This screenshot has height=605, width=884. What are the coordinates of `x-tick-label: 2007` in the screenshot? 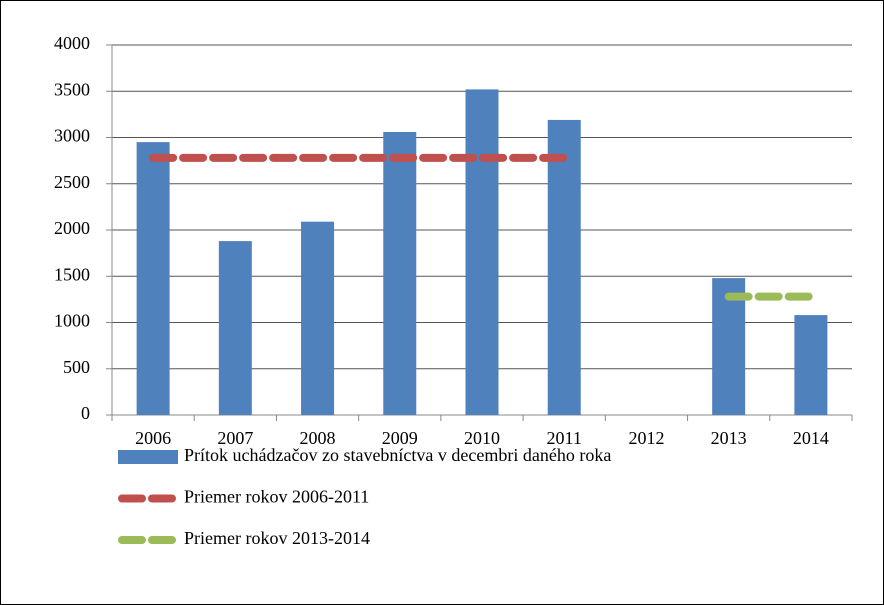 It's located at (235, 438).